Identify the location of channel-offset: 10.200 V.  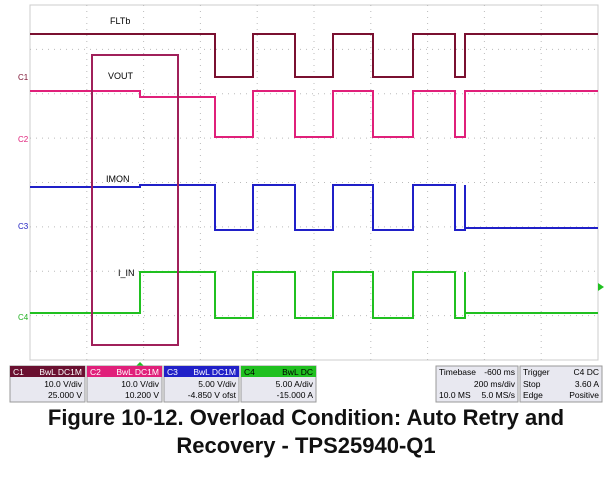
(142, 395).